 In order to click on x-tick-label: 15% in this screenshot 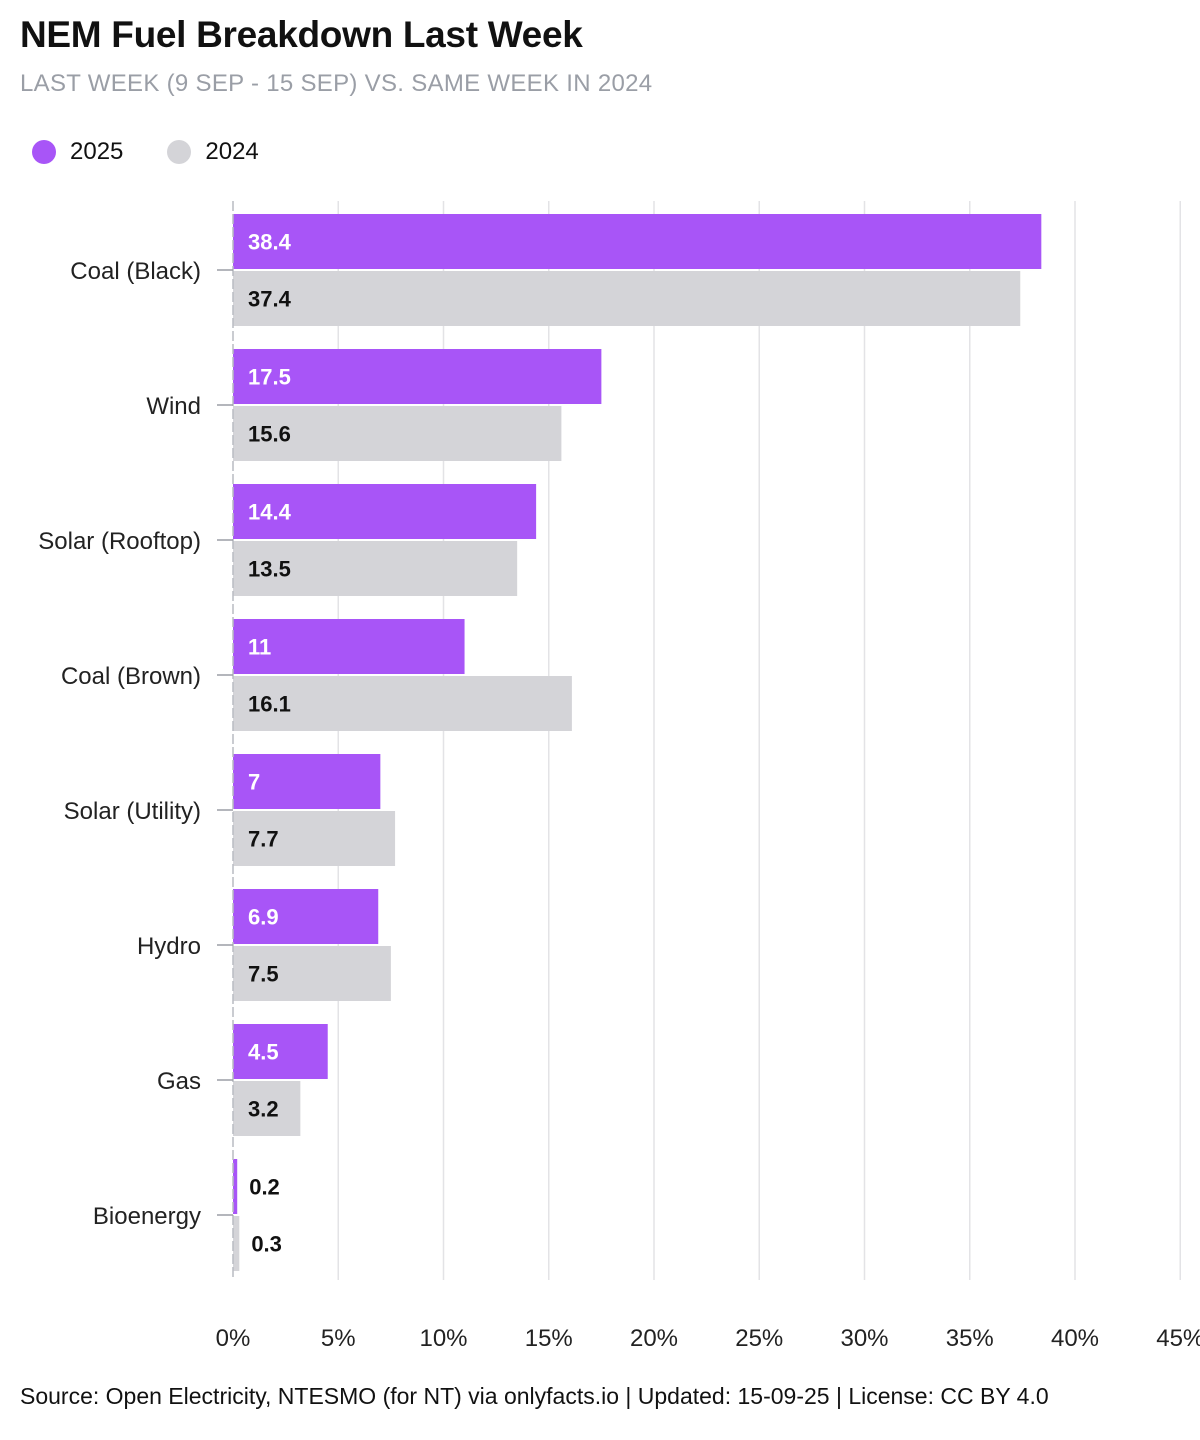, I will do `click(549, 1338)`.